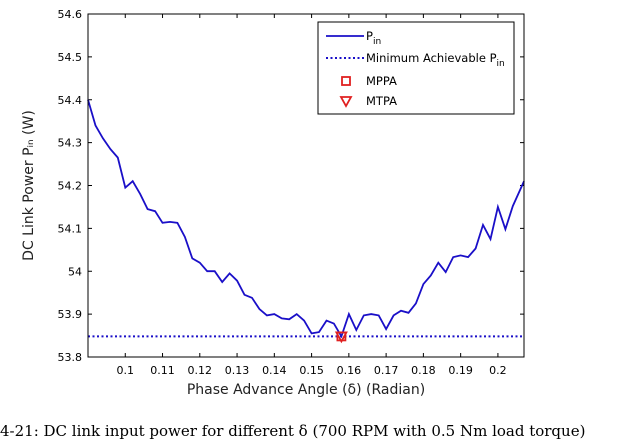 The height and width of the screenshot is (448, 635). What do you see at coordinates (70, 228) in the screenshot?
I see `y-tick-label: 54.1` at bounding box center [70, 228].